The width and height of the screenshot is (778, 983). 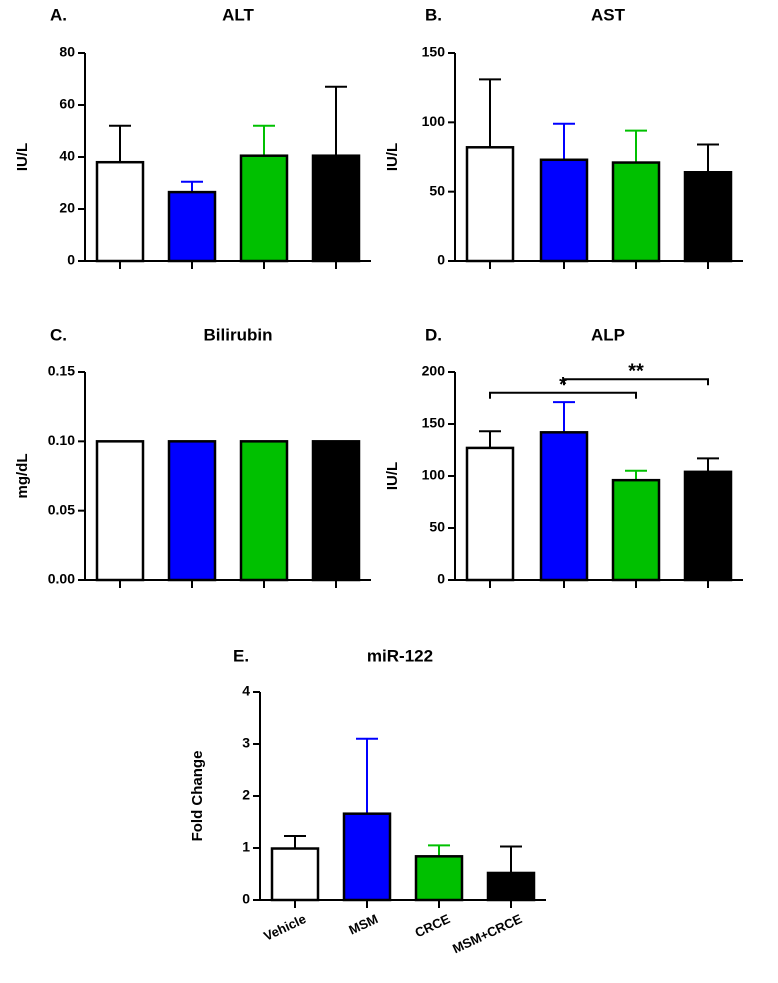 I want to click on y-tick-label: 40, so click(x=67, y=156).